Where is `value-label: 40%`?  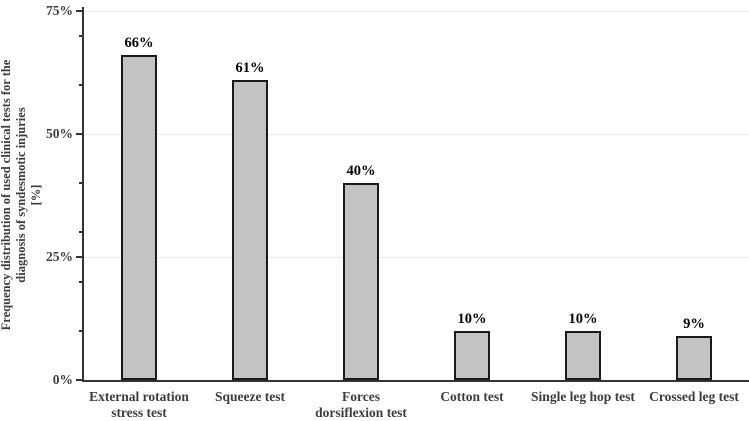
value-label: 40% is located at coordinates (361, 171).